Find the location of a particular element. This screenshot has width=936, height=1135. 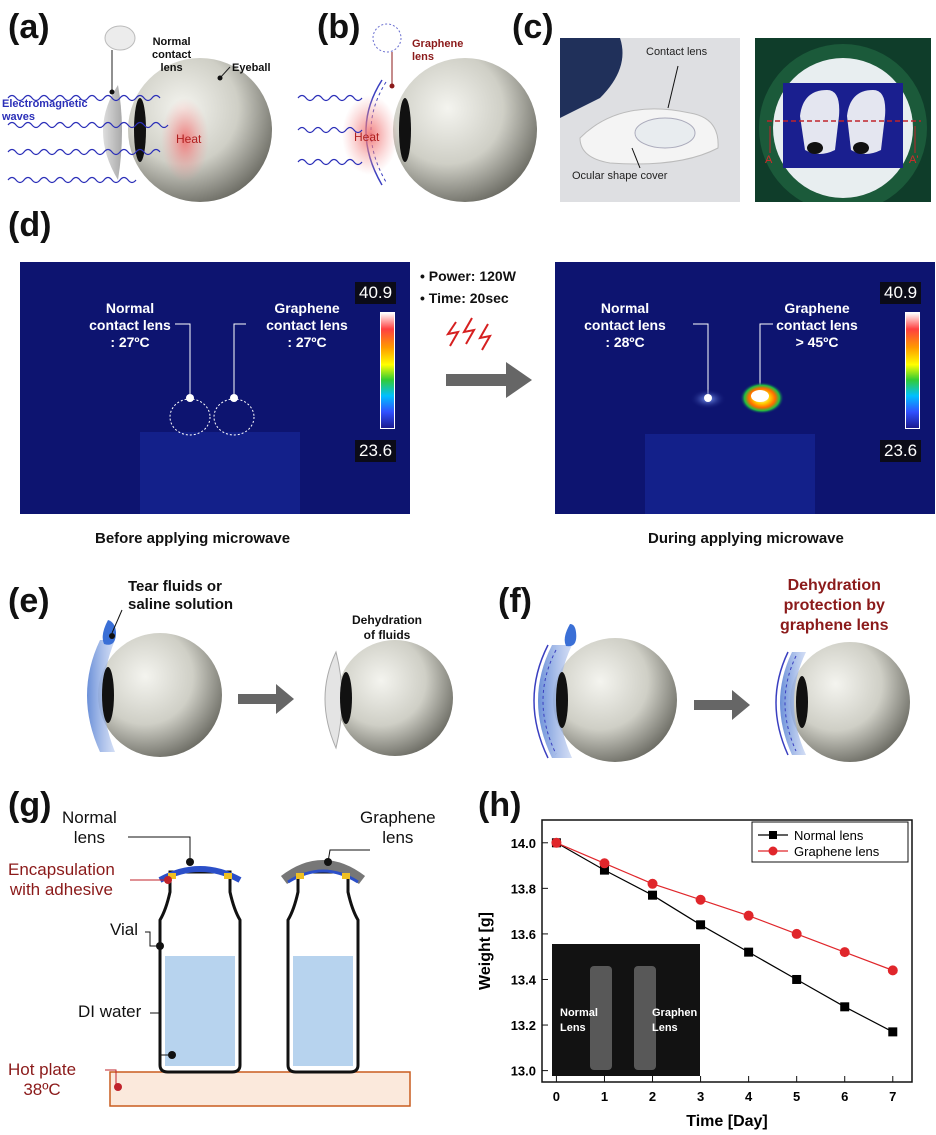

inset-photo: Normal Lens Graphen Lens is located at coordinates (626, 1010).